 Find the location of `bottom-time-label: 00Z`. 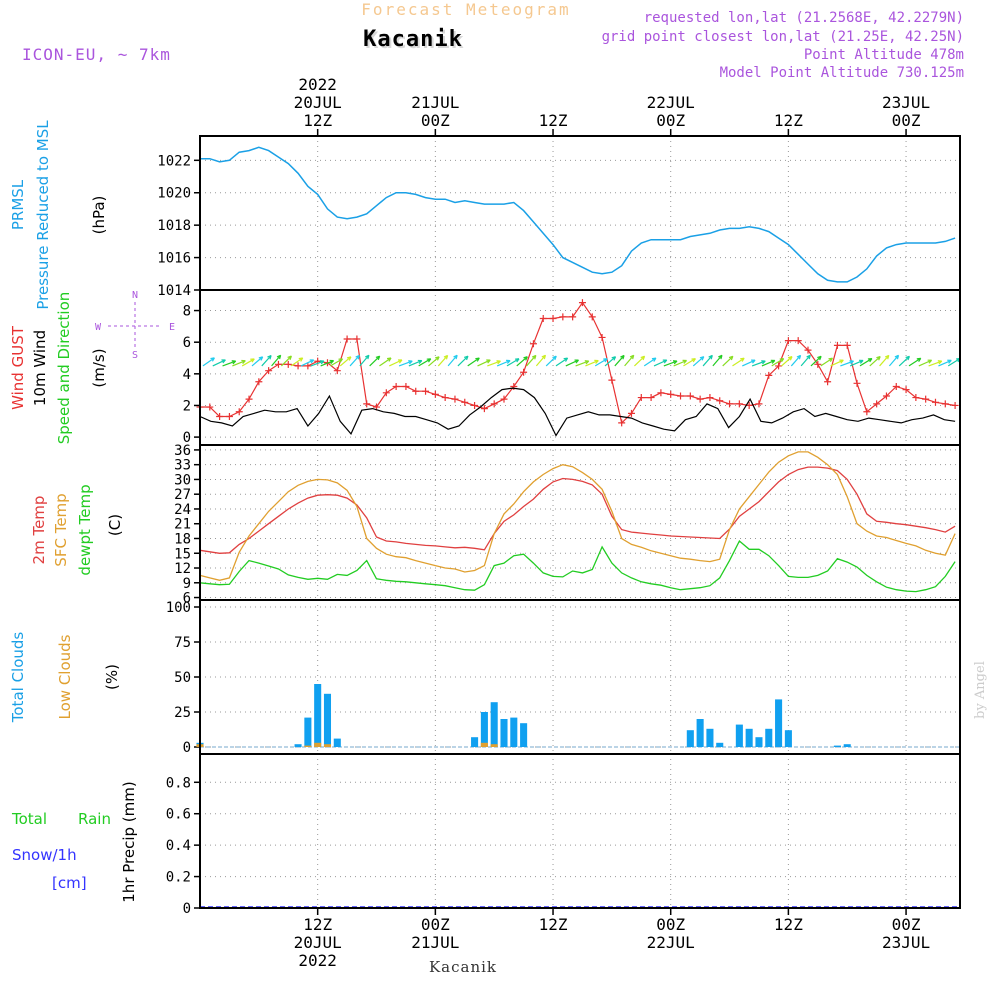

bottom-time-label: 00Z is located at coordinates (670, 924).